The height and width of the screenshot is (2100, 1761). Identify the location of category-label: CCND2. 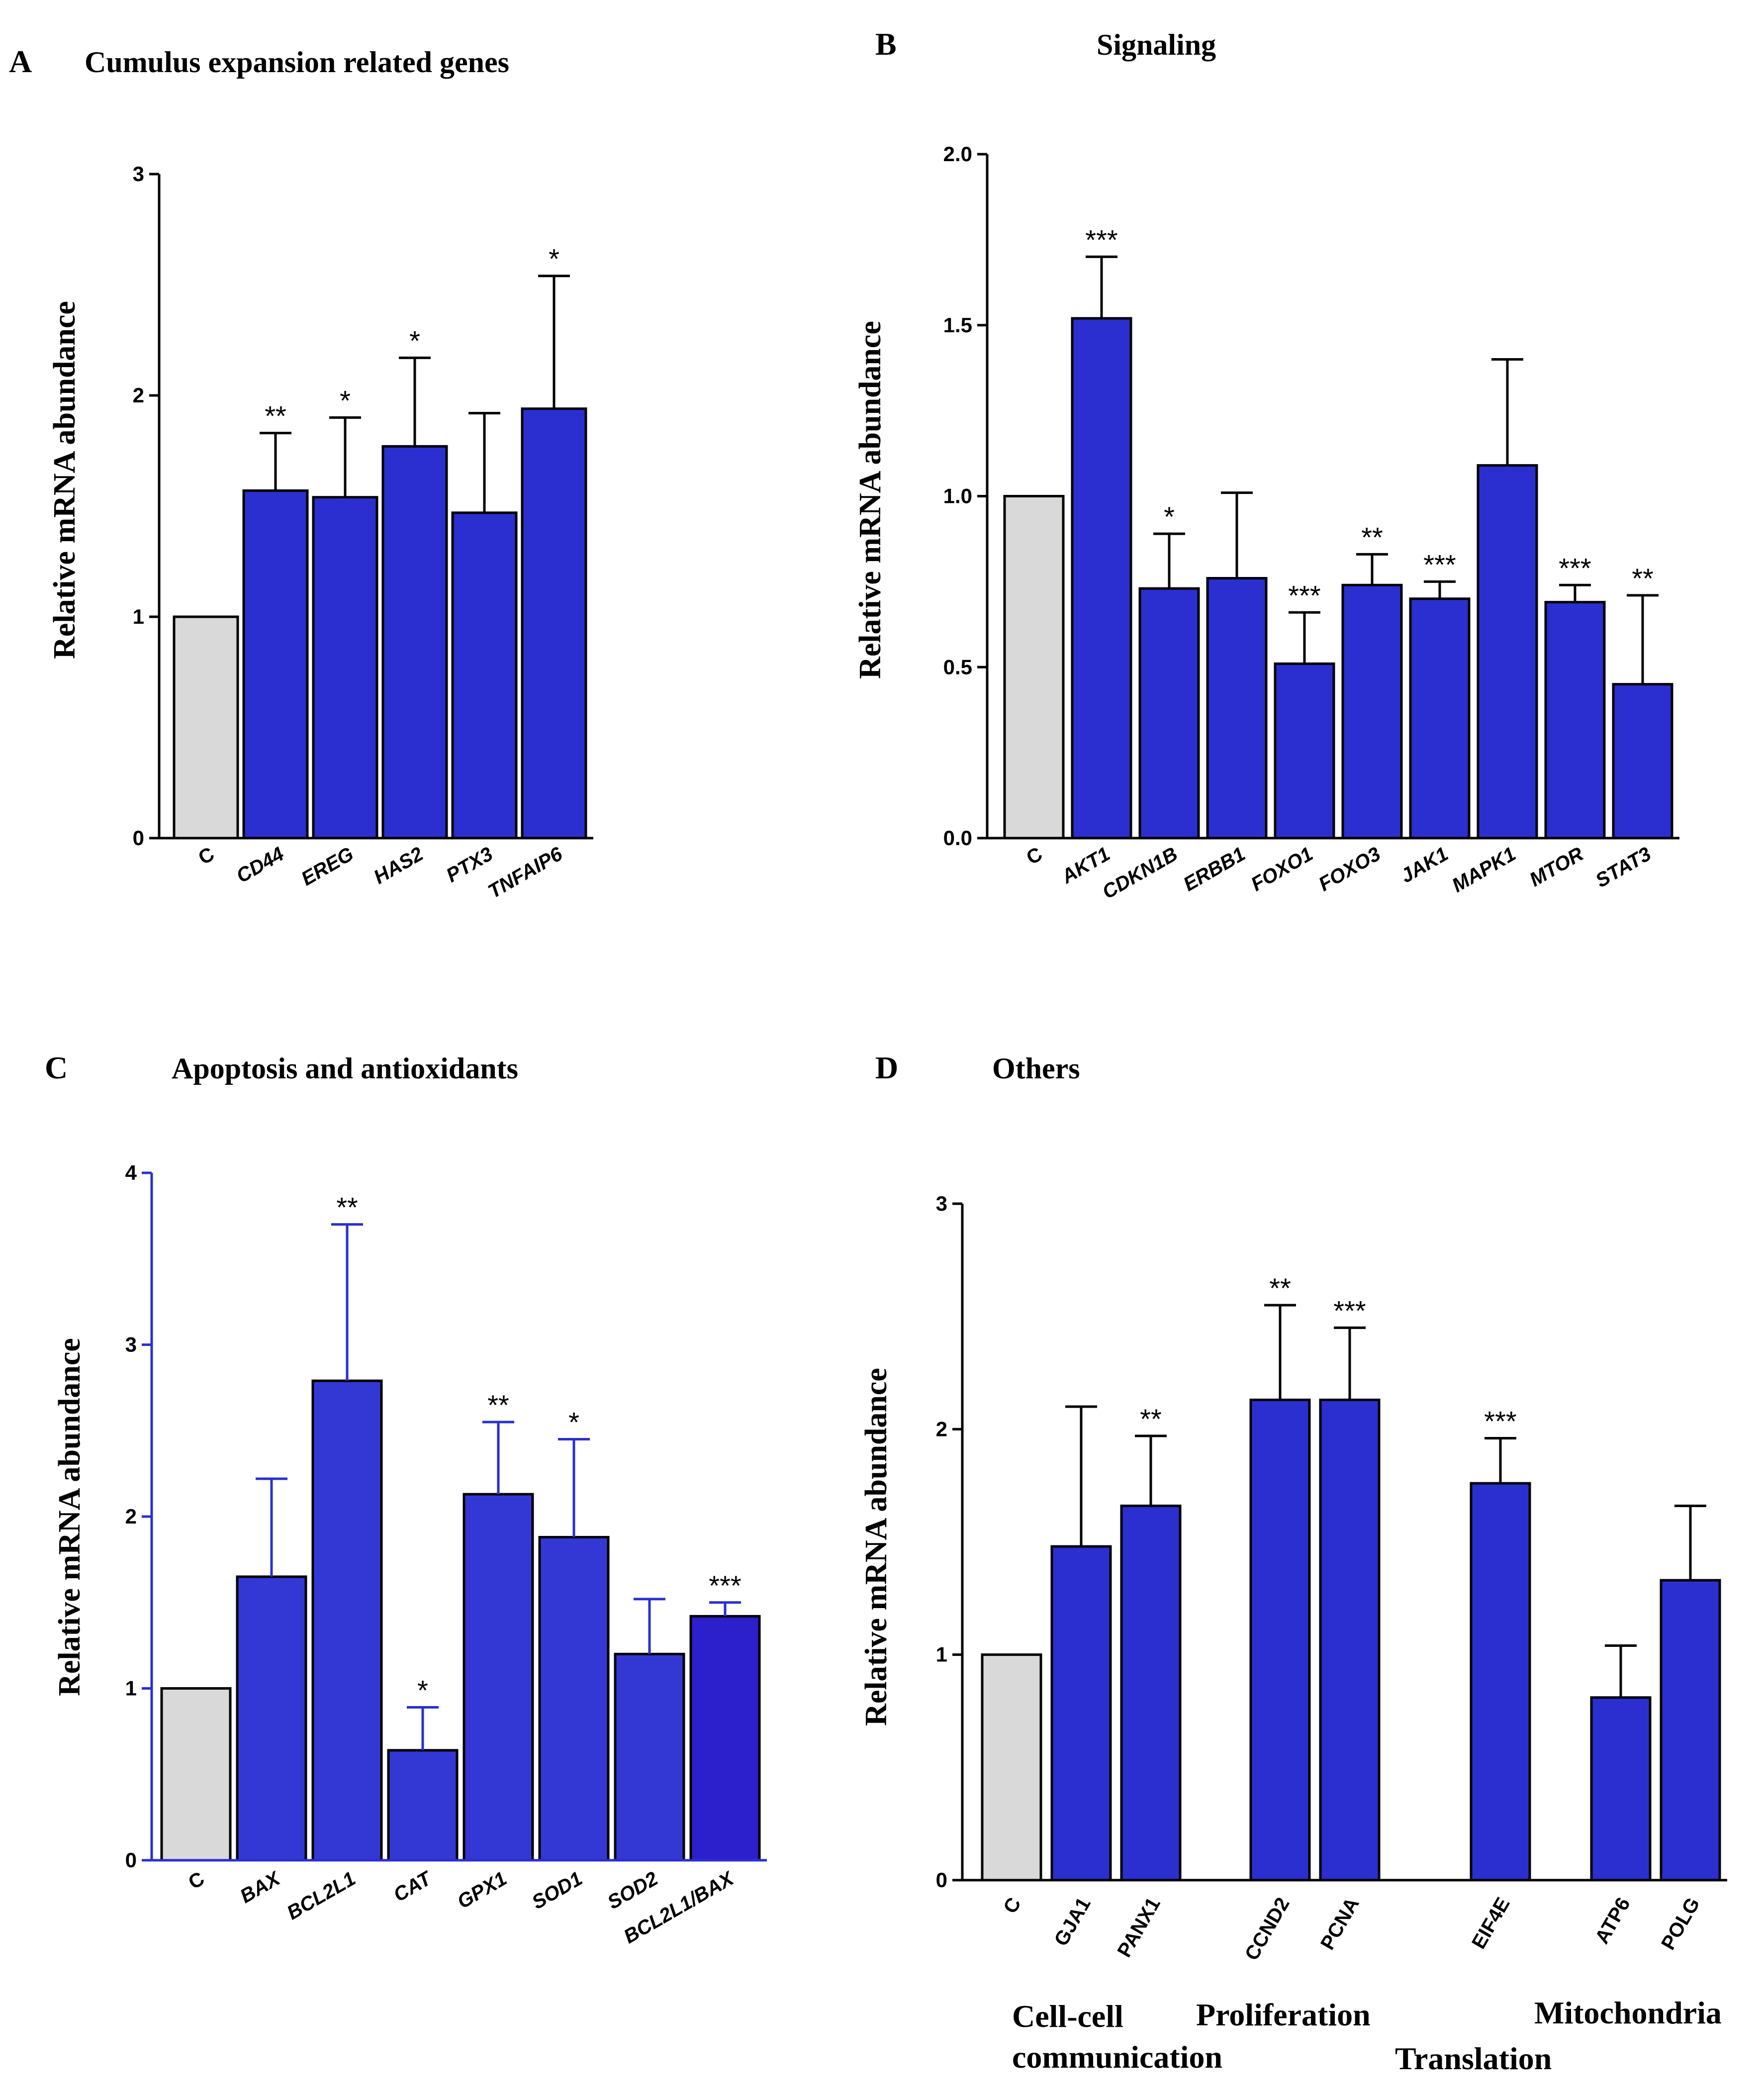
(1267, 1929).